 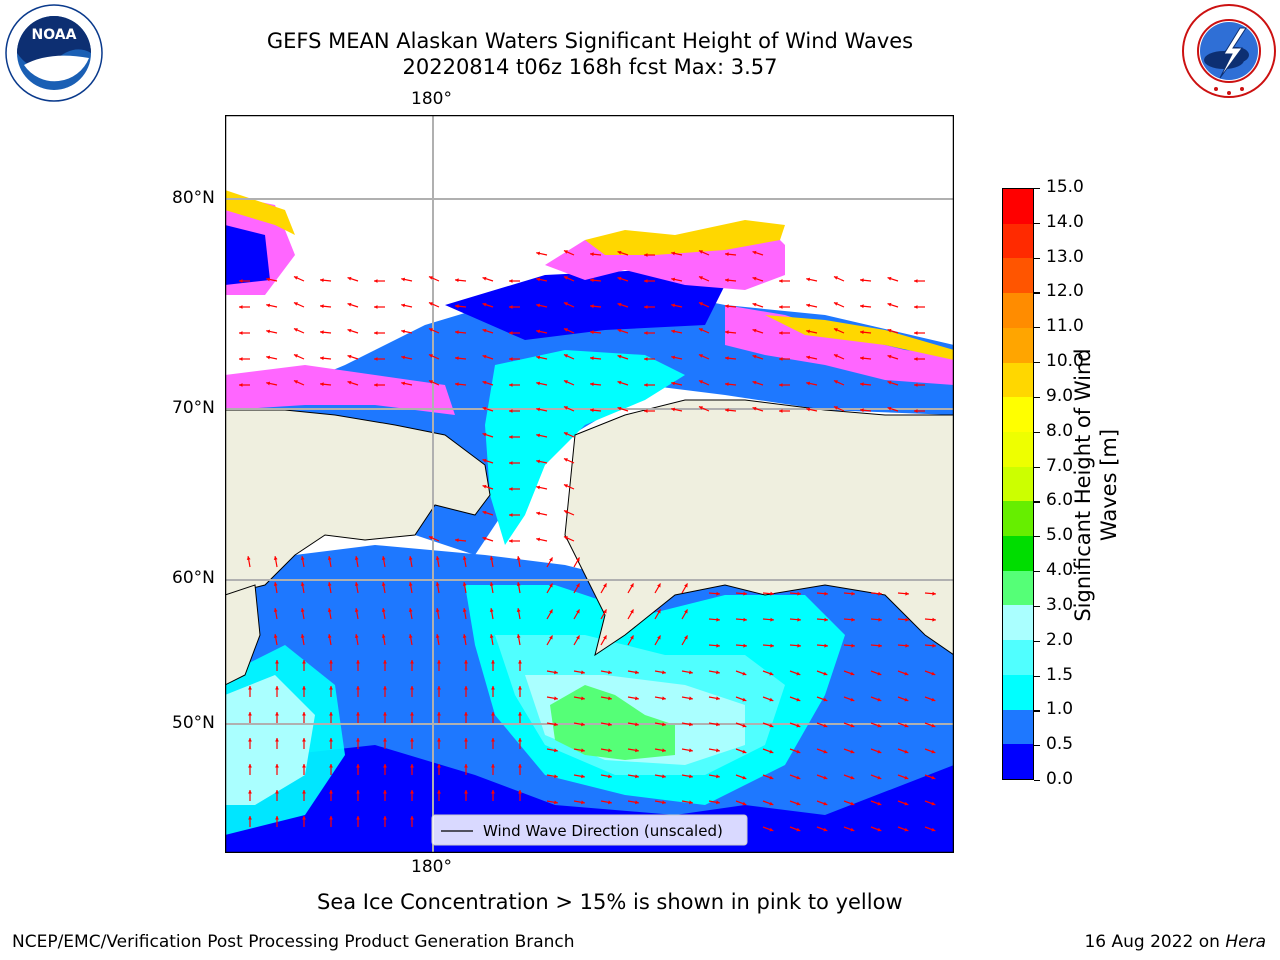 I want to click on title-line-2: 20220814 t06z 168h fcst Max: 3.57, so click(x=590, y=67).